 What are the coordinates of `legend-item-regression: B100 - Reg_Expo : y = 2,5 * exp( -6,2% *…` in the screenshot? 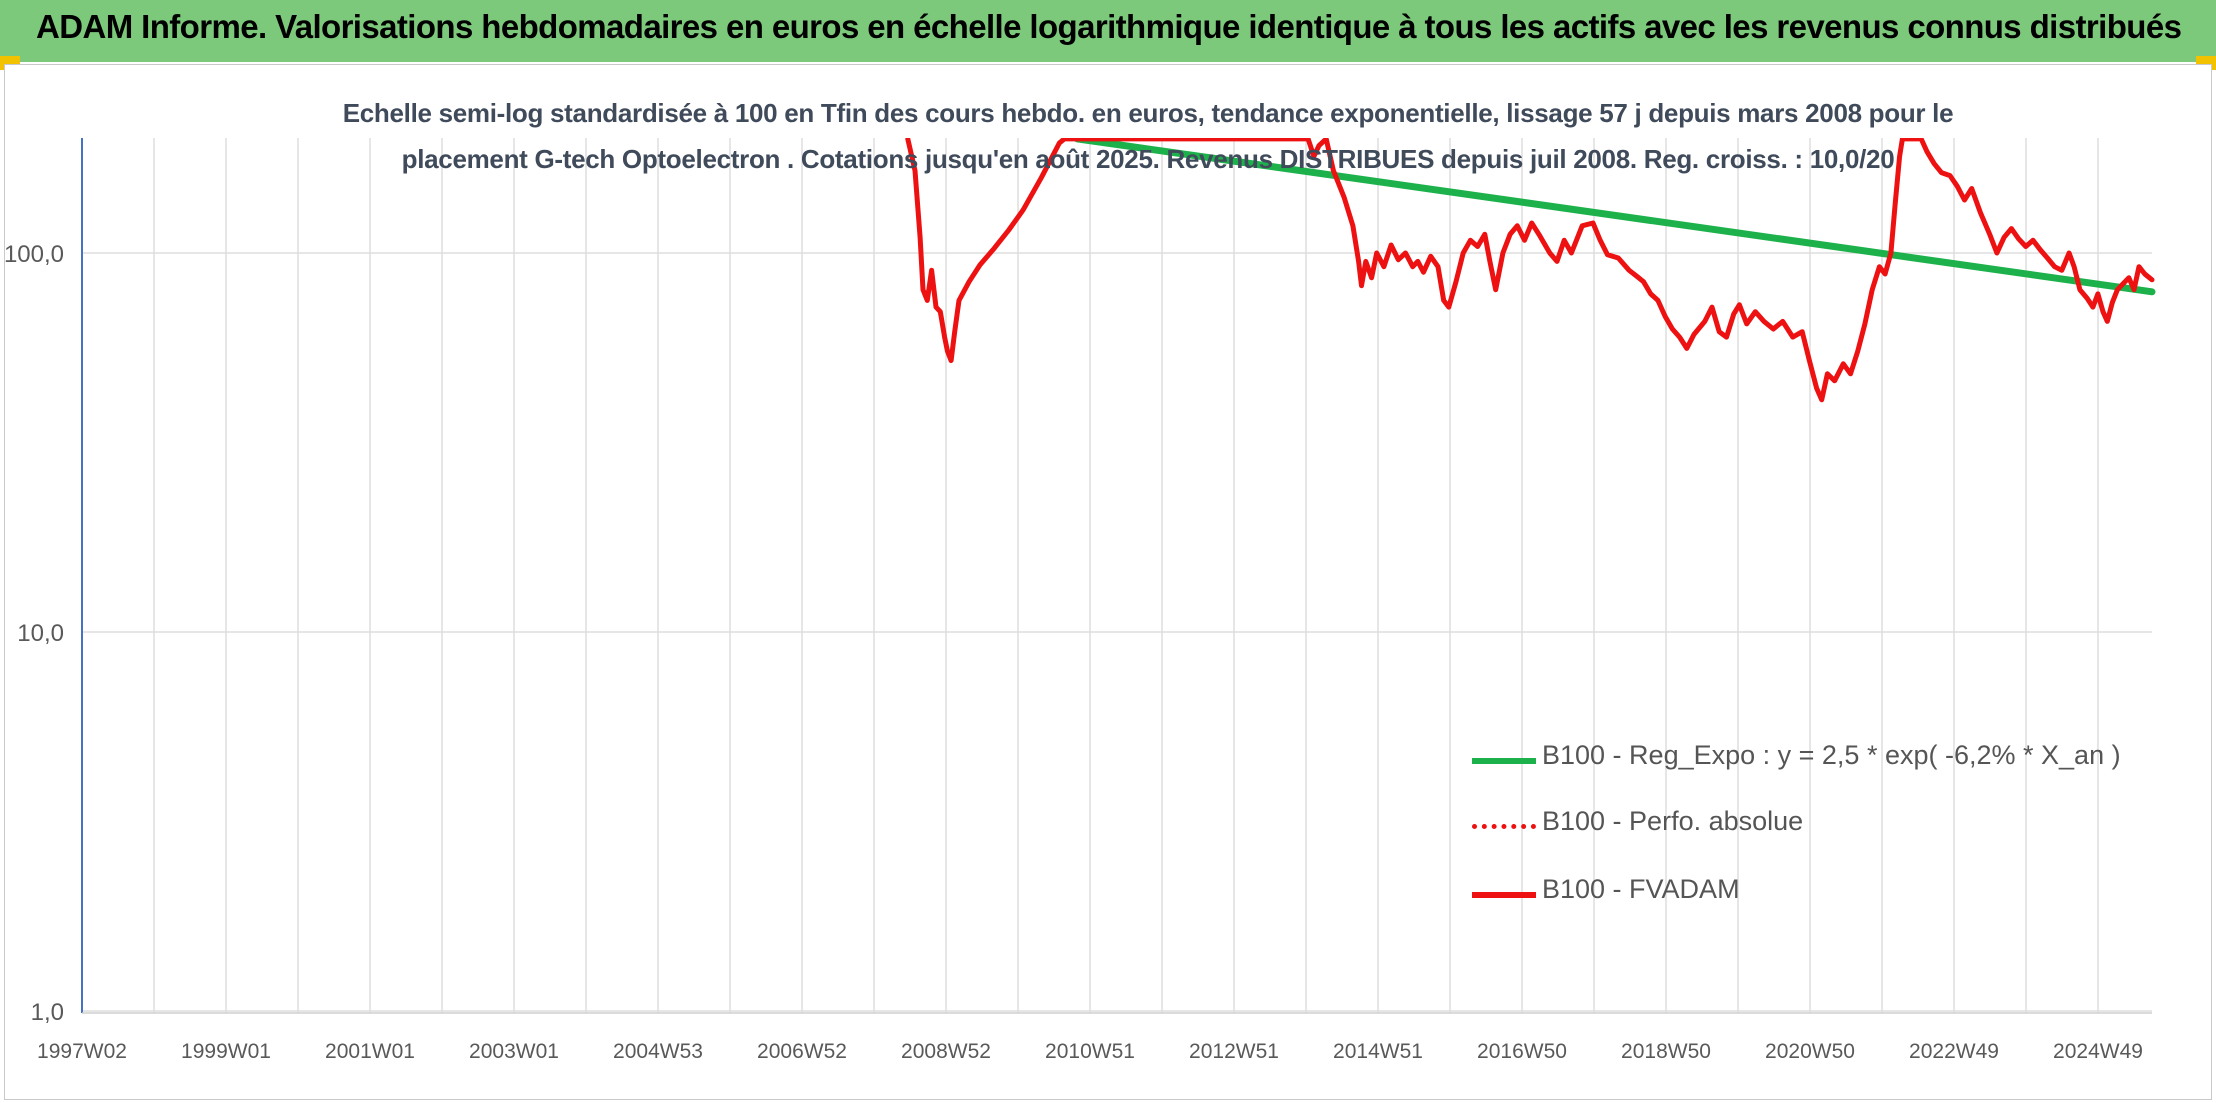 It's located at (1832, 760).